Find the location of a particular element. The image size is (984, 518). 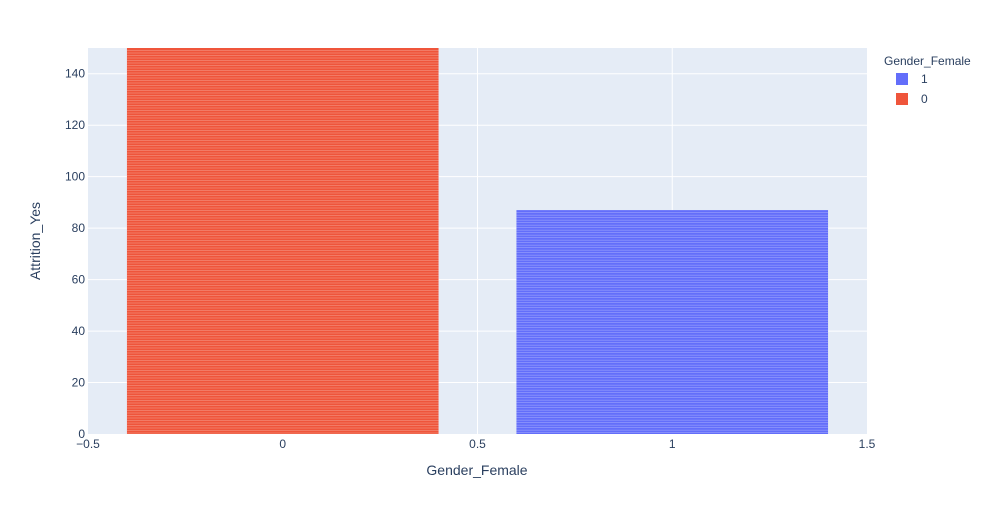

bar-stripes is located at coordinates (672, 322).